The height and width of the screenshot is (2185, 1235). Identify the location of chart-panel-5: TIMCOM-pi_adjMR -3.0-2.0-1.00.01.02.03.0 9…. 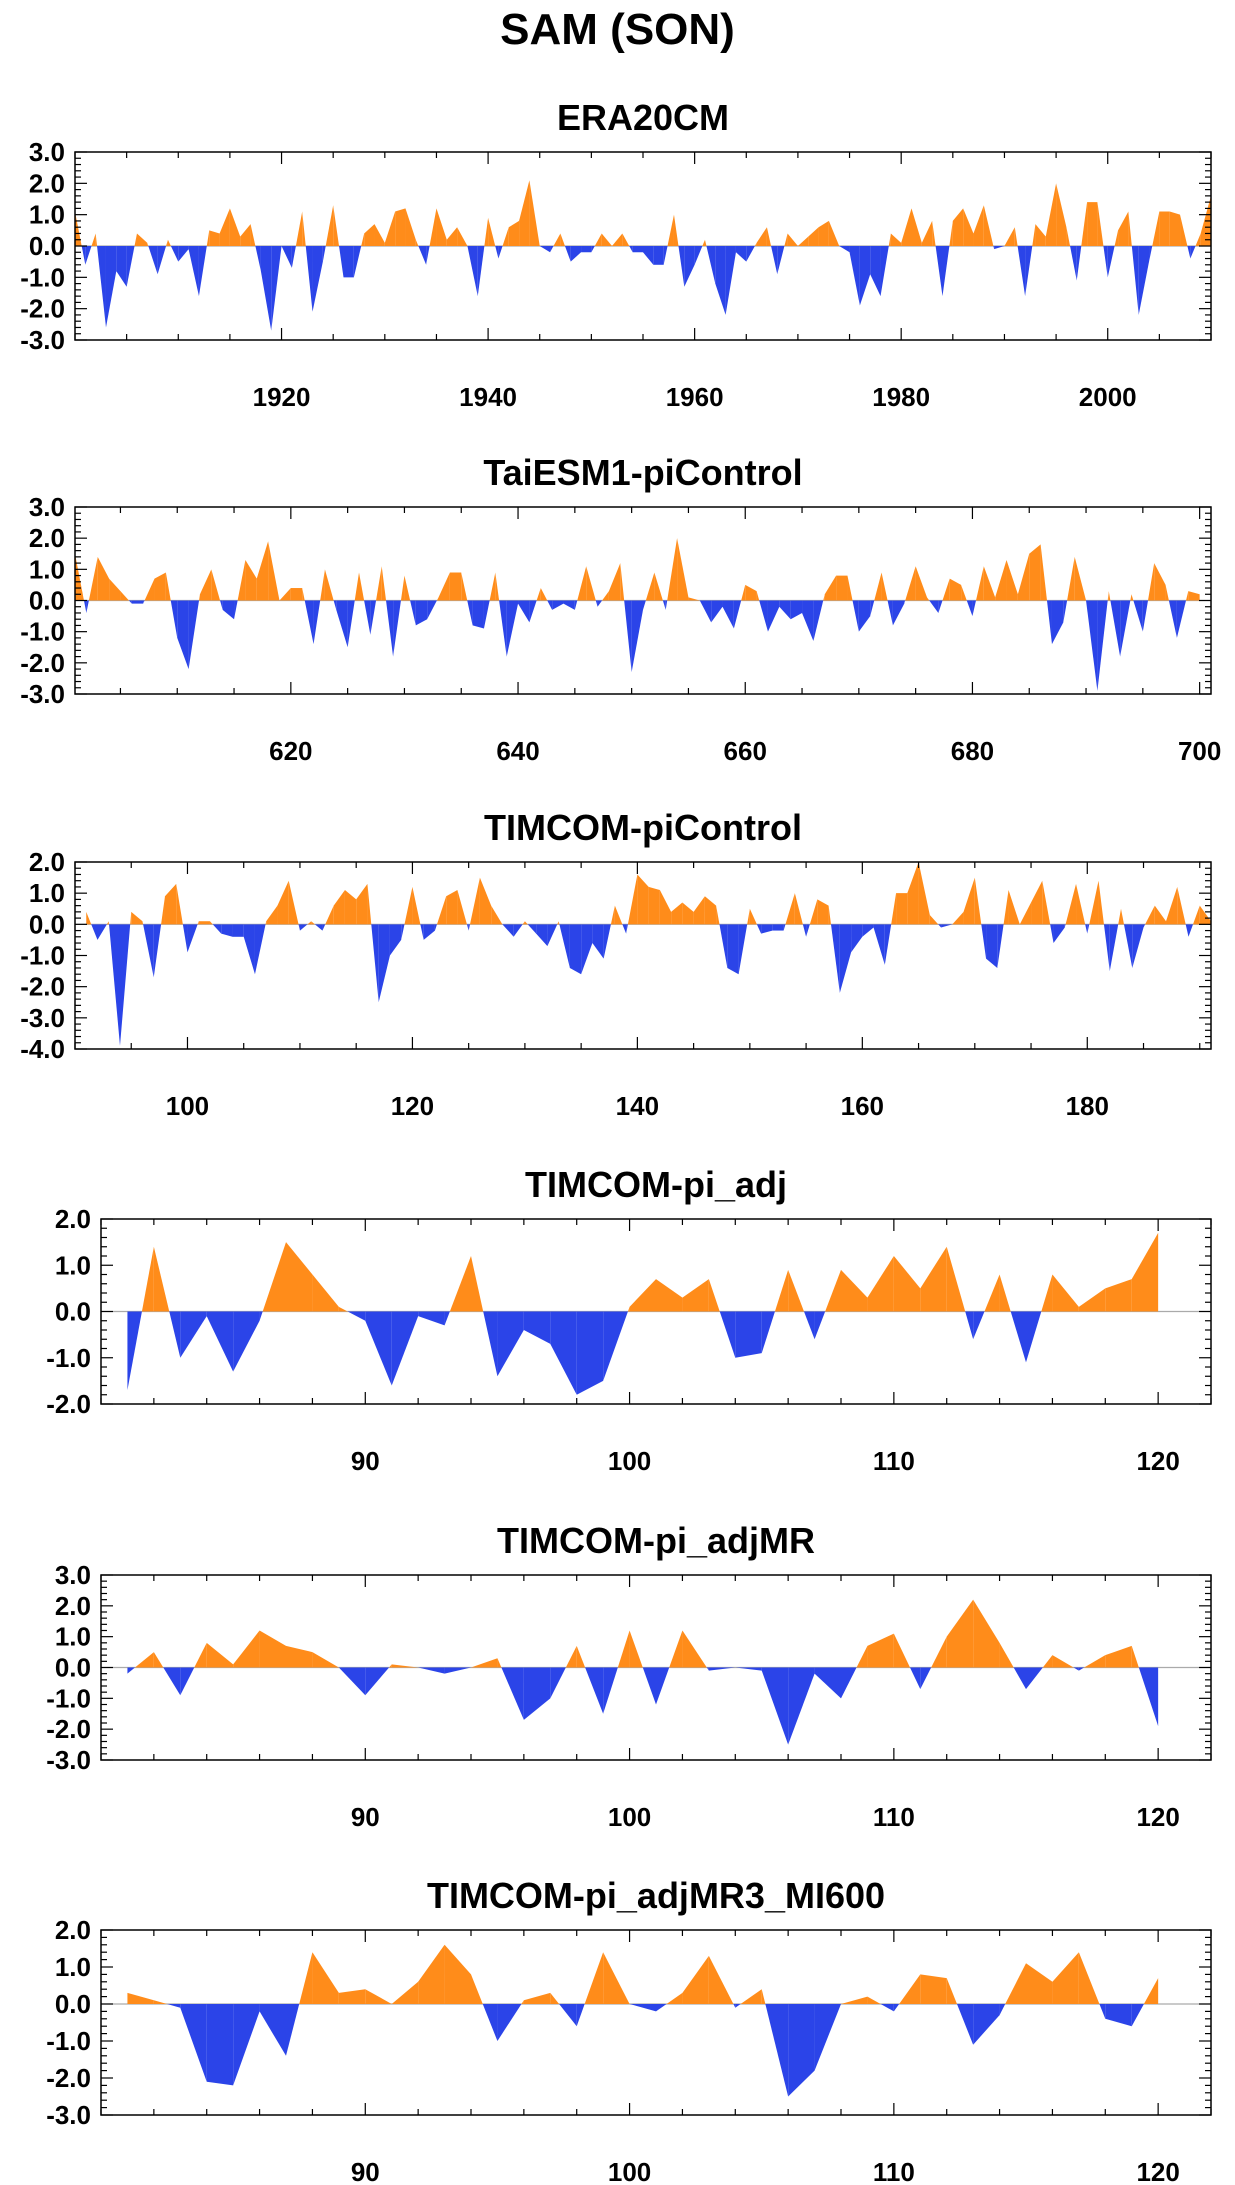
(629, 1676).